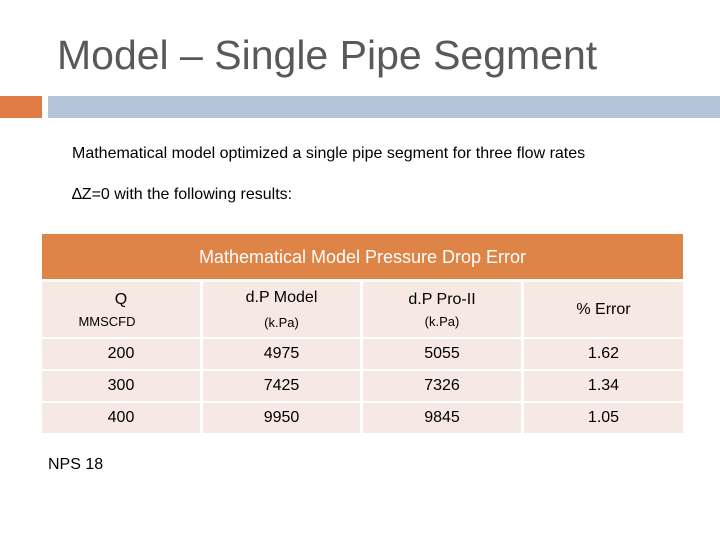 The height and width of the screenshot is (540, 720). I want to click on column-label-error: % Error, so click(603, 309).